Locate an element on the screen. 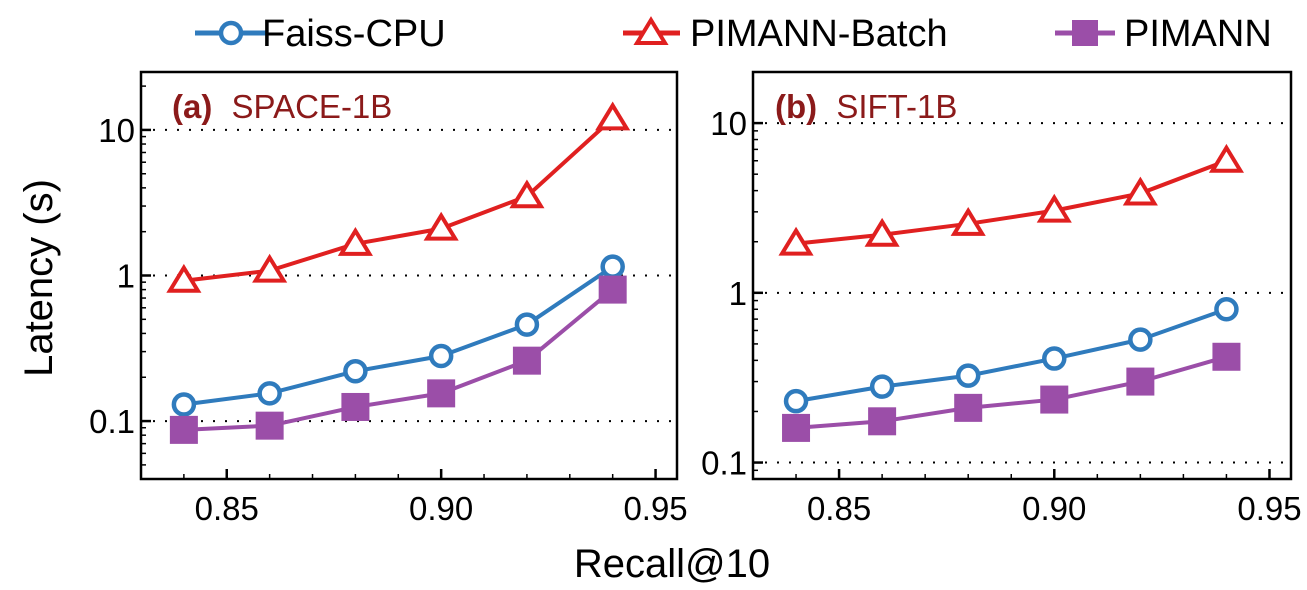 Image resolution: width=1307 pixels, height=590 pixels. panel-a-xtick-label-0: 0.85 is located at coordinates (227, 508).